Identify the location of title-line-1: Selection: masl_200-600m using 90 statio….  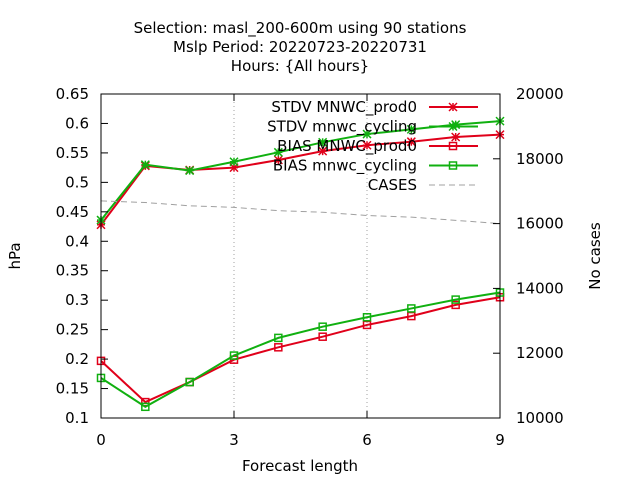
(300, 28).